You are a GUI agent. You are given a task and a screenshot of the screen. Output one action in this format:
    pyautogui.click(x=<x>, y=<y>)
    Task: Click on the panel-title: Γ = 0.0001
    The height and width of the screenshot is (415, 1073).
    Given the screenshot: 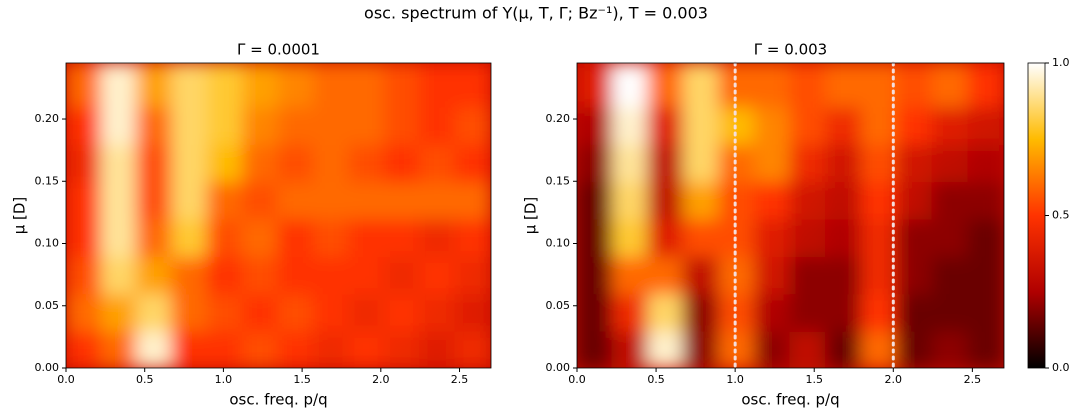 What is the action you would take?
    pyautogui.click(x=278, y=50)
    